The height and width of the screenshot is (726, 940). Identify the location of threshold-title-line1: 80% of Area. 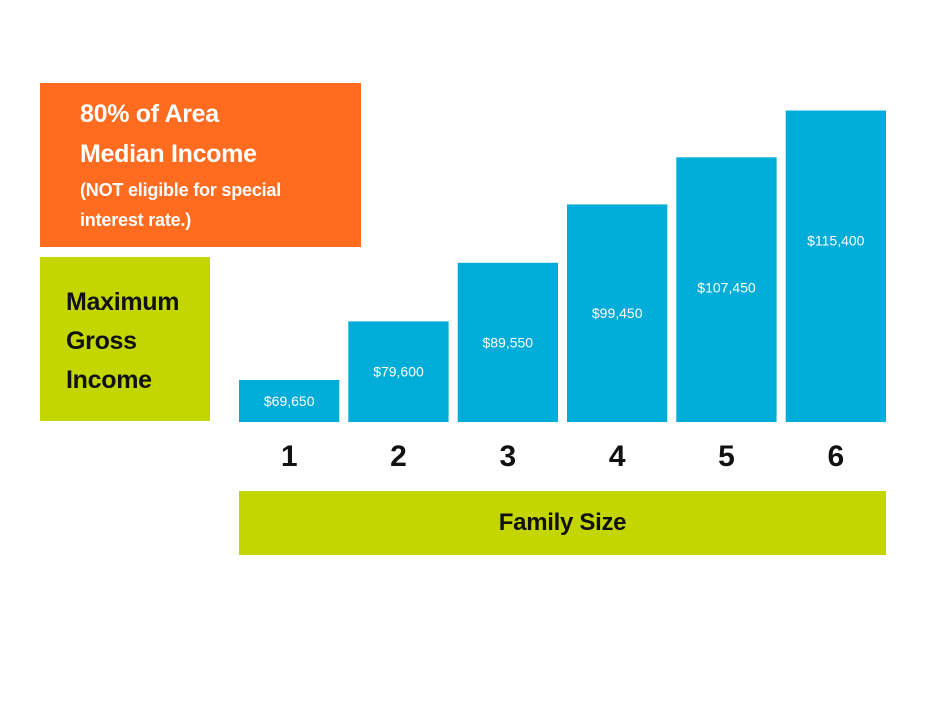
(149, 114).